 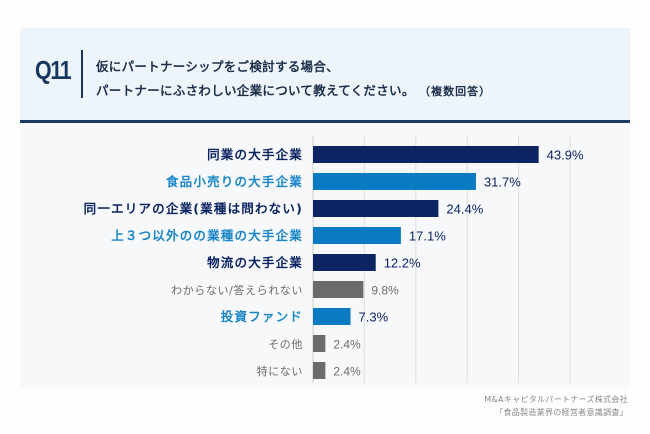 What do you see at coordinates (561, 412) in the screenshot?
I see `footer-survey: 「食品製造業界の経営者意識調査」` at bounding box center [561, 412].